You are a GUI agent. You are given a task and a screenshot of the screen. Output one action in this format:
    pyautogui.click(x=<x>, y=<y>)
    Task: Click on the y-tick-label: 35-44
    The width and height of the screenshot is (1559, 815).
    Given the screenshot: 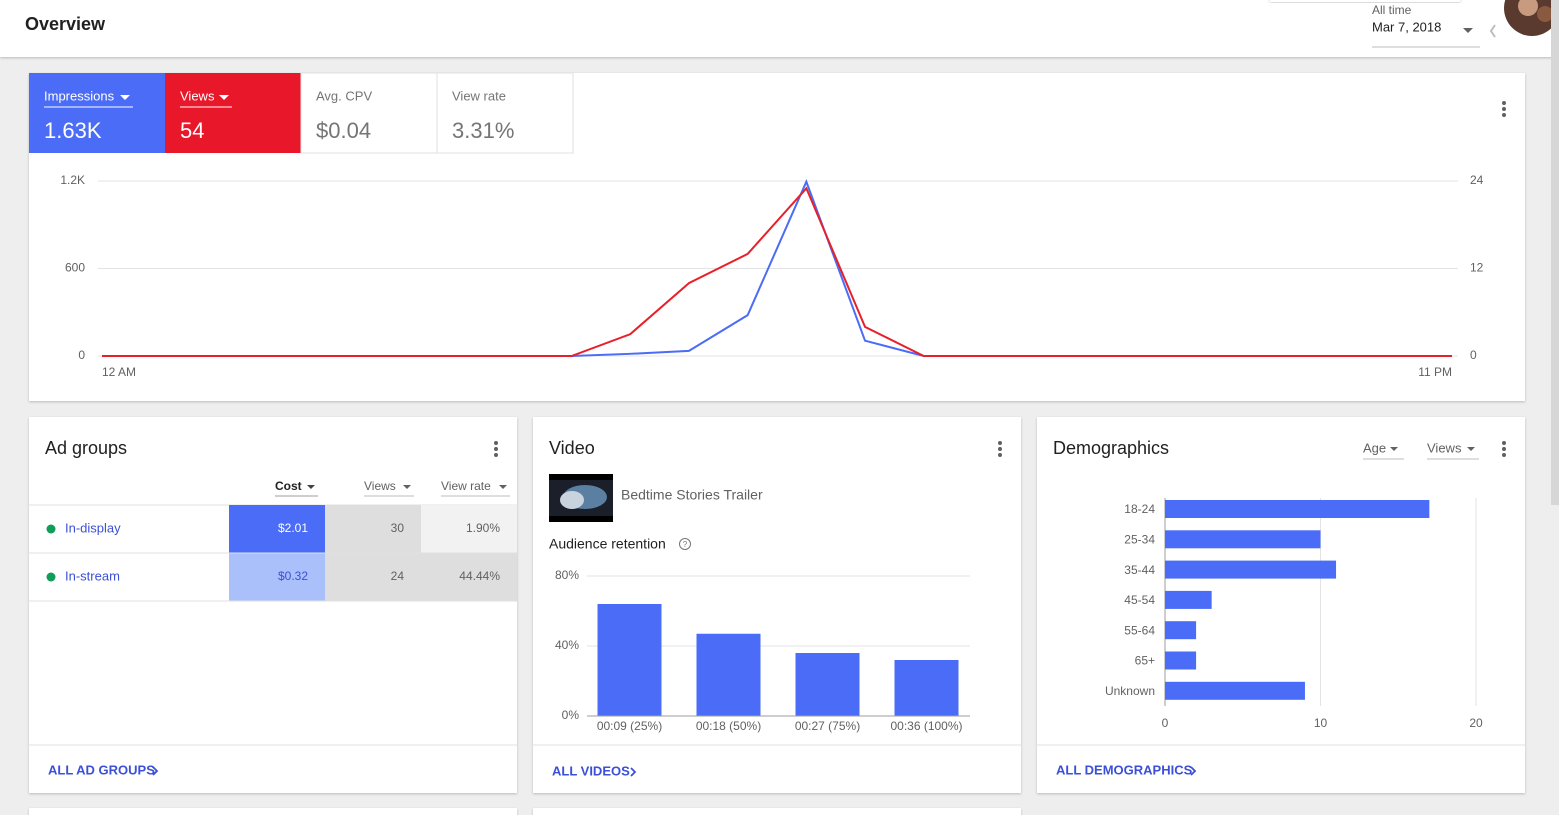 What is the action you would take?
    pyautogui.click(x=1139, y=570)
    